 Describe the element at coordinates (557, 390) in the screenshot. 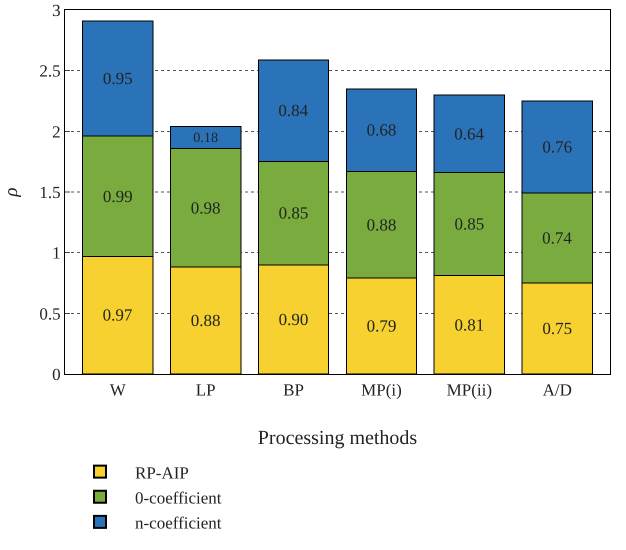

I see `x-tick-label: A/D` at that location.